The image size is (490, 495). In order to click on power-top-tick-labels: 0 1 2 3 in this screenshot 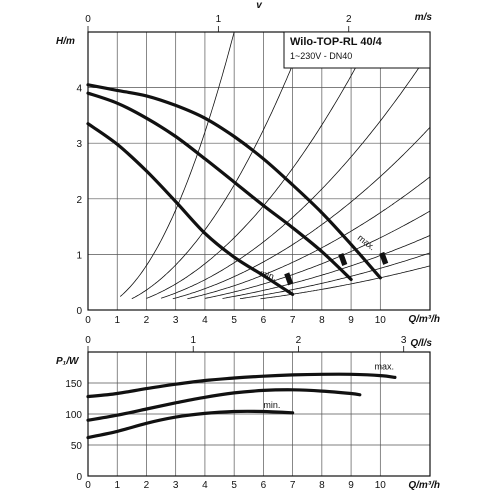, I will do `click(246, 343)`.